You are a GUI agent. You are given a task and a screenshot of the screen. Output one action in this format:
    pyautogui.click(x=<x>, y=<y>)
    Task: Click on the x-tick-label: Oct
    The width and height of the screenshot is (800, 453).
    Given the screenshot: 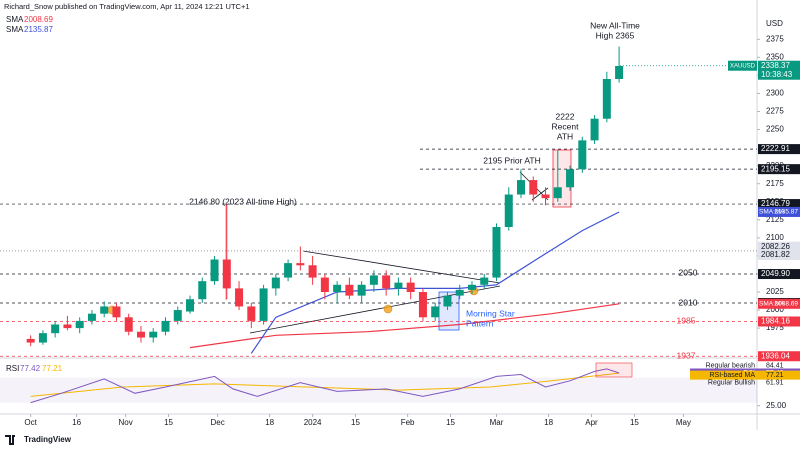 What is the action you would take?
    pyautogui.click(x=30, y=422)
    